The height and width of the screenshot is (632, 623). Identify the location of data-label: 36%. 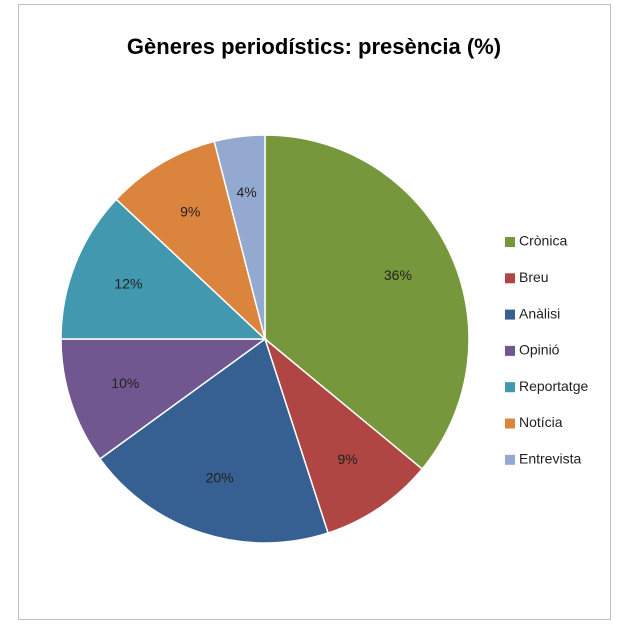
(398, 275).